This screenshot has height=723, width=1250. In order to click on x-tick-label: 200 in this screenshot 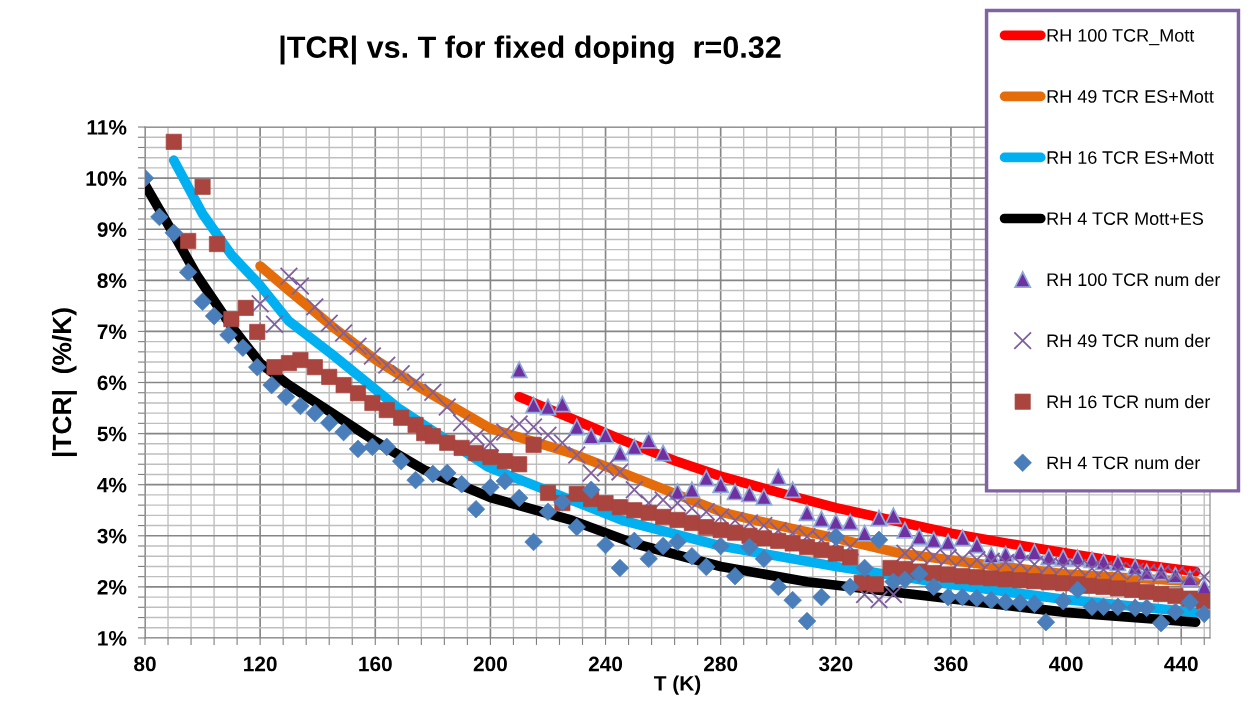, I will do `click(490, 664)`.